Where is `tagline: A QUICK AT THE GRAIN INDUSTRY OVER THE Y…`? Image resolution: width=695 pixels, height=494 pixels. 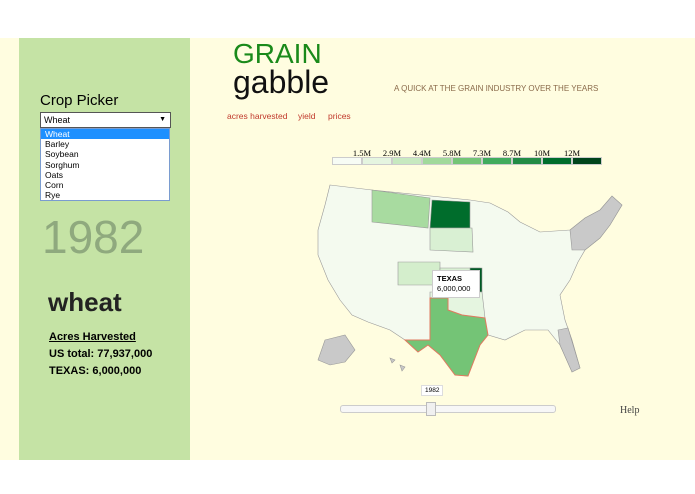
tagline: A QUICK AT THE GRAIN INDUSTRY OVER THE Y… is located at coordinates (496, 88).